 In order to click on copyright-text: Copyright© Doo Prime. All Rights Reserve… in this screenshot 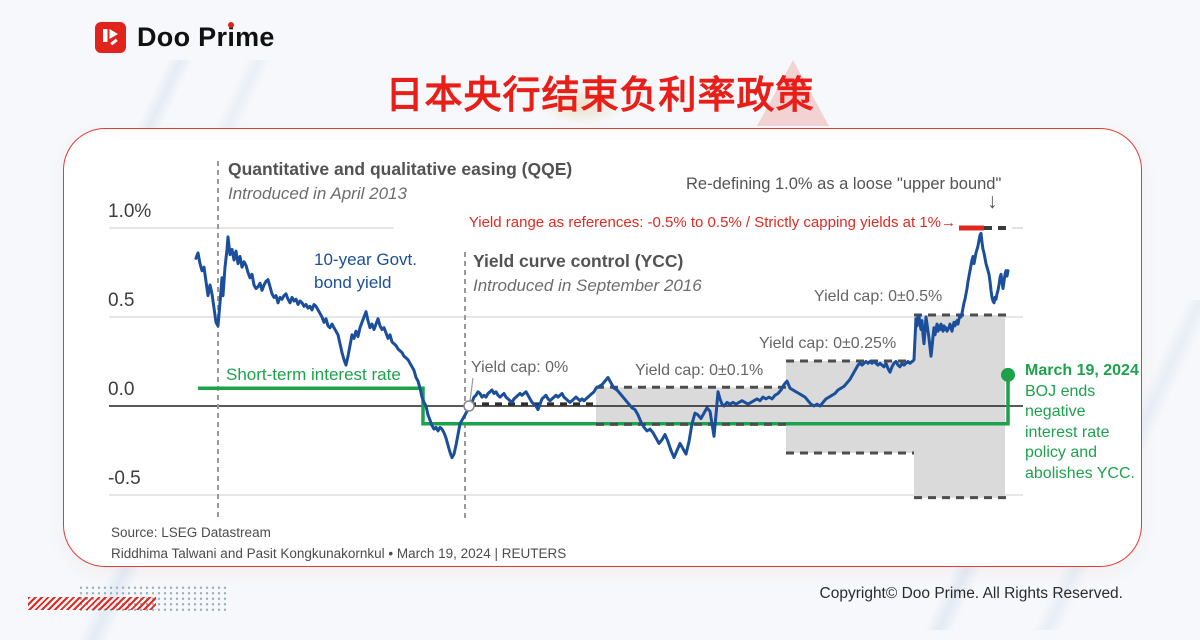, I will do `click(971, 593)`.